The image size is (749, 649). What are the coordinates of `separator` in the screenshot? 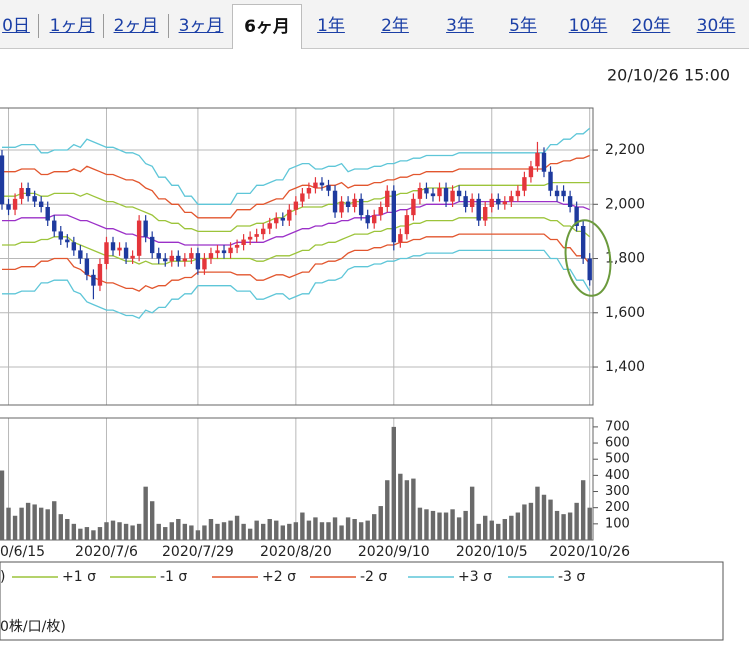 It's located at (103, 26).